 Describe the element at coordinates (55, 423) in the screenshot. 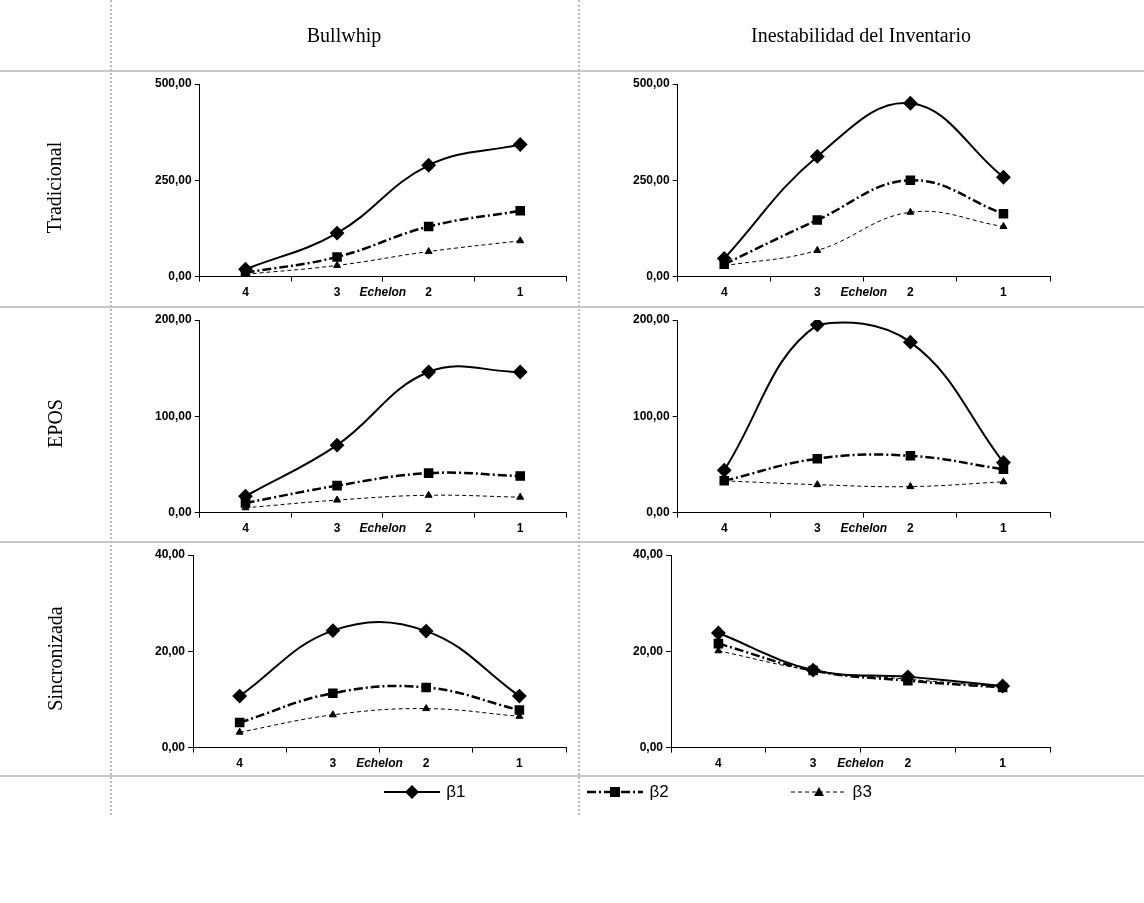

I see `y-axis-title: EPOS` at that location.